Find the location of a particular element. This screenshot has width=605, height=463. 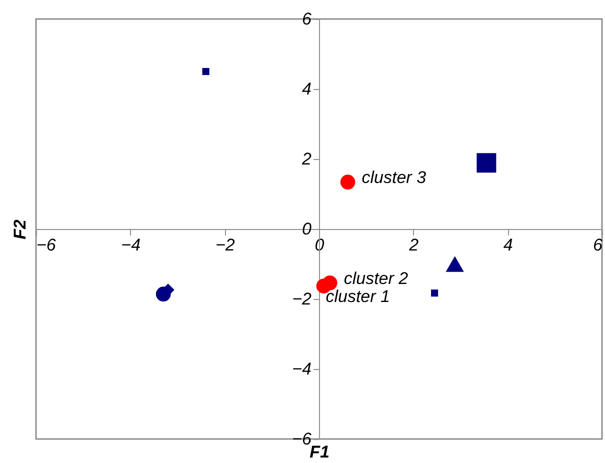

y-tick-label: −2 is located at coordinates (302, 299).